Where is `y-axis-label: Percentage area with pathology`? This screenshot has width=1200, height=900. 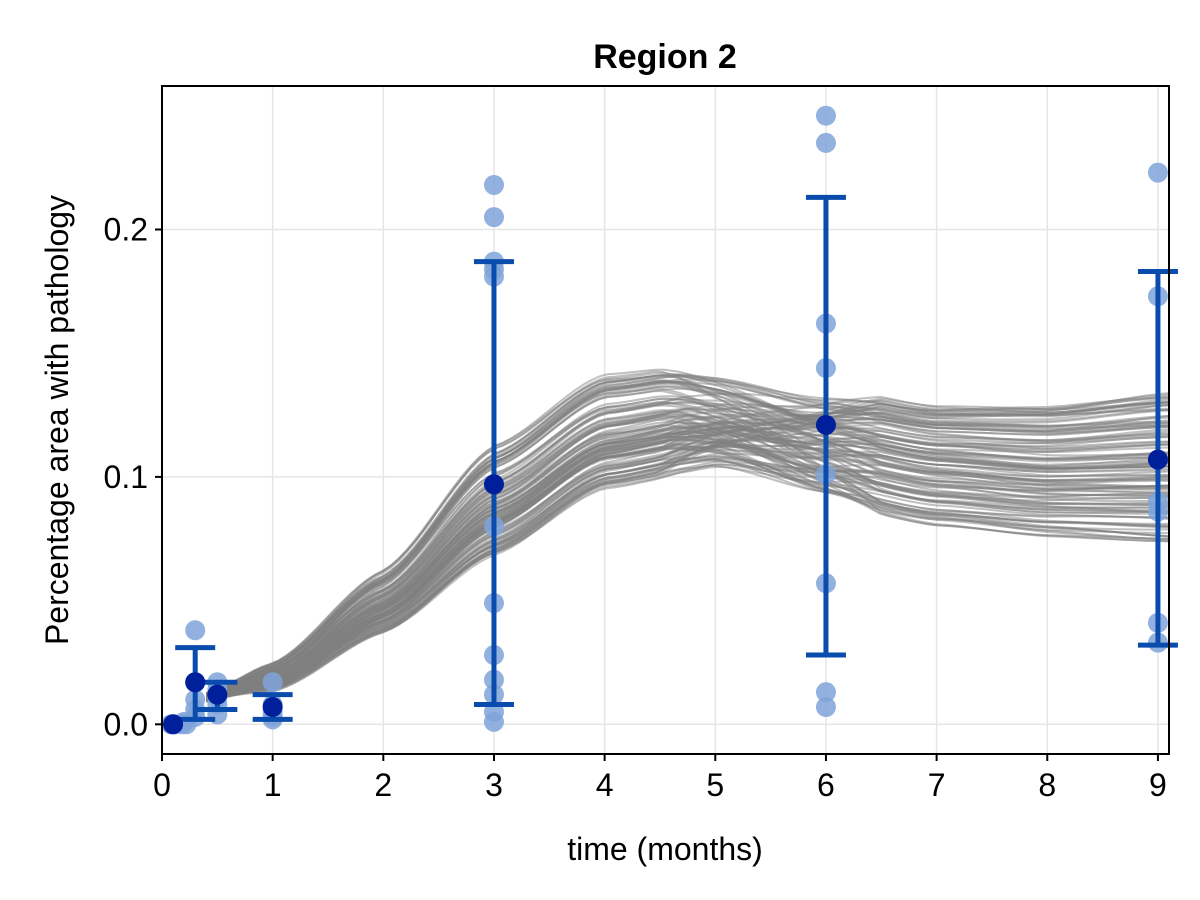
y-axis-label: Percentage area with pathology is located at coordinates (57, 420).